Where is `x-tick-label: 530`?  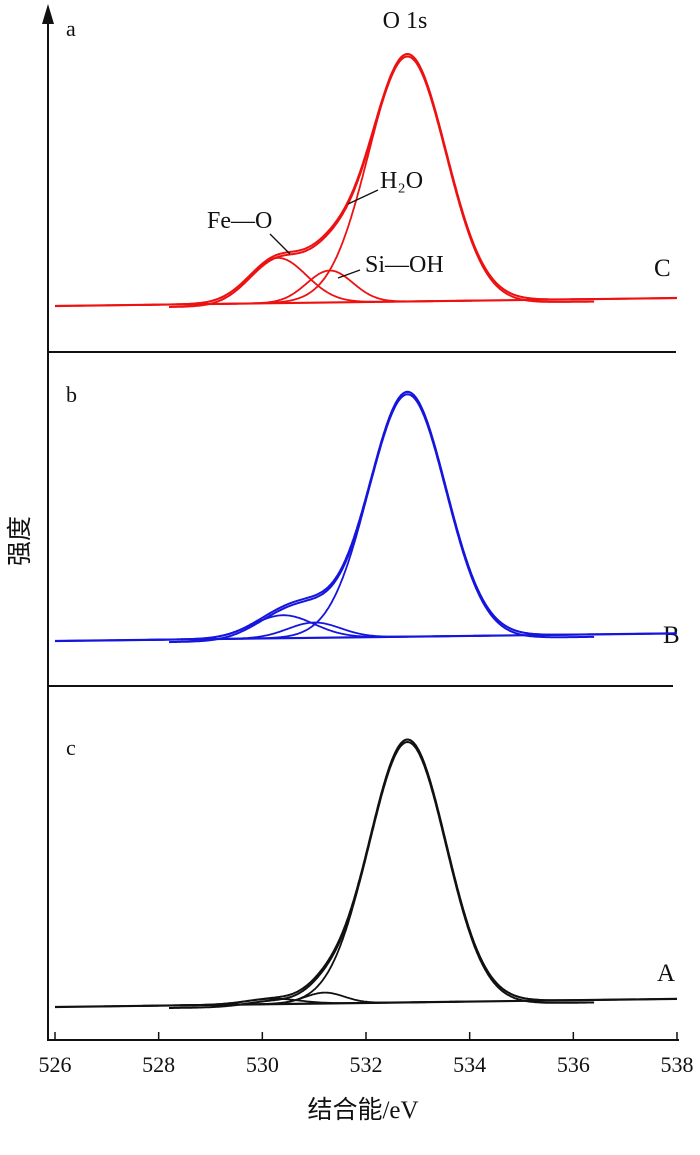 x-tick-label: 530 is located at coordinates (262, 1064).